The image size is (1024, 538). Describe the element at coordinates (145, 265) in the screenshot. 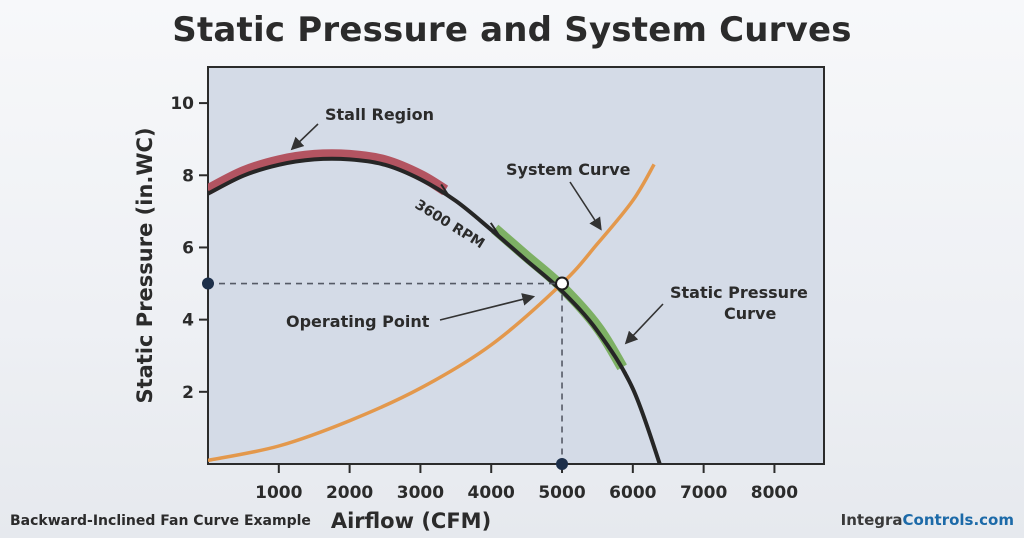

I see `y-axis-label: Static Pressure (in.WC)` at that location.